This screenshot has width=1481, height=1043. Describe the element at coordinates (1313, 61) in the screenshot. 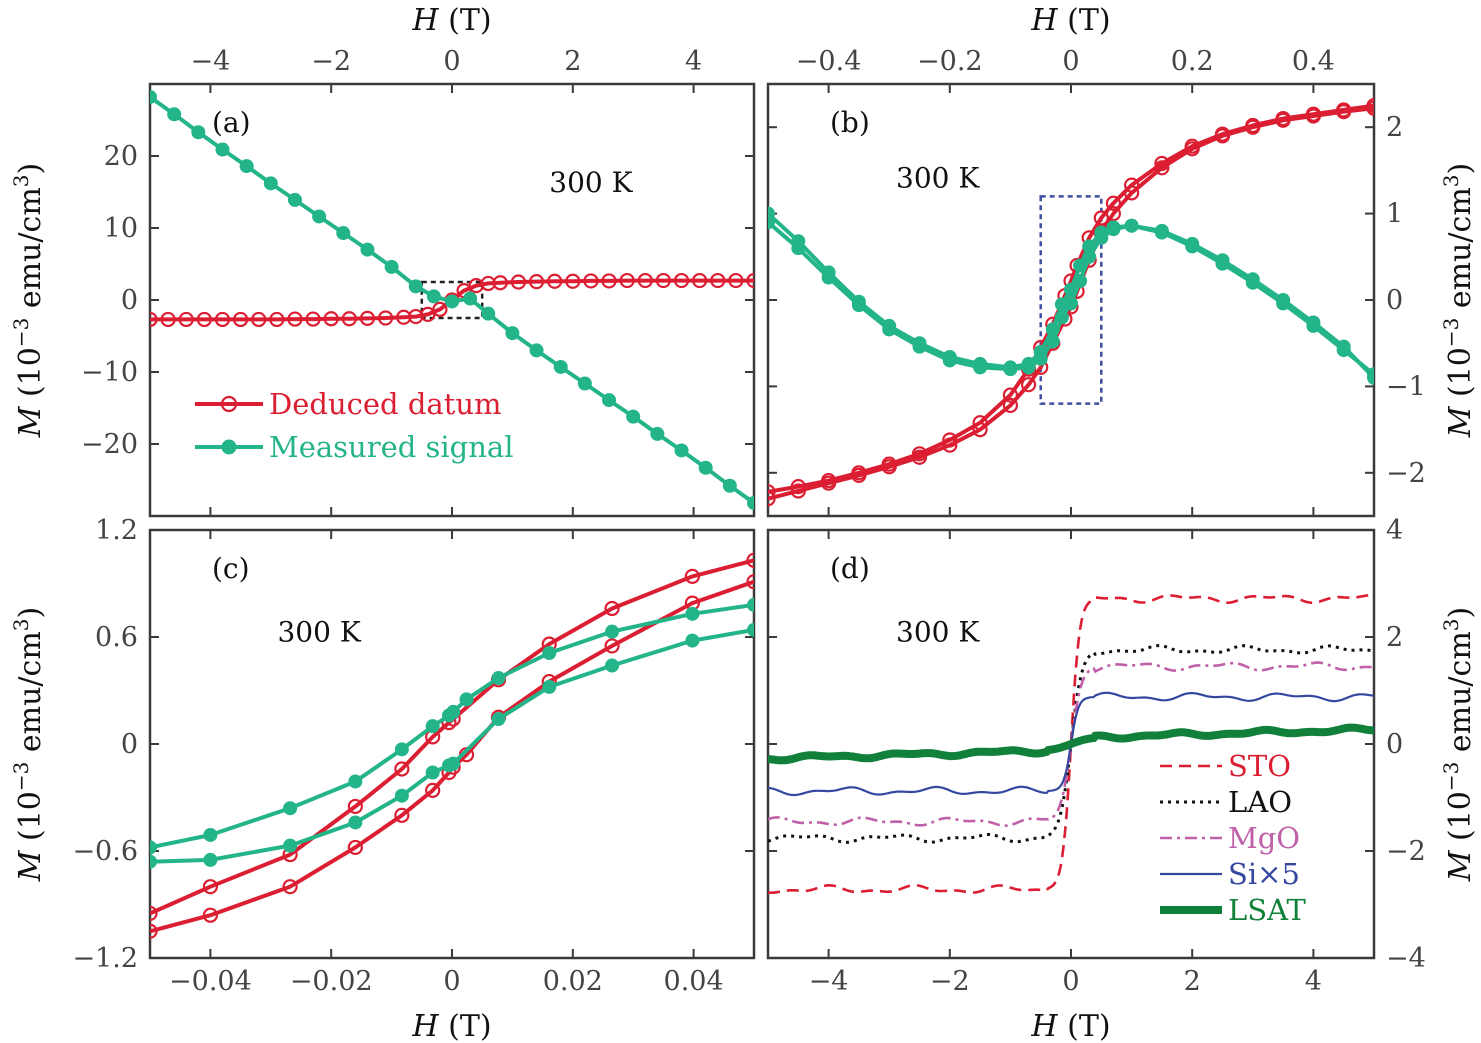

I see `x-tick-label-b: 0.4` at that location.